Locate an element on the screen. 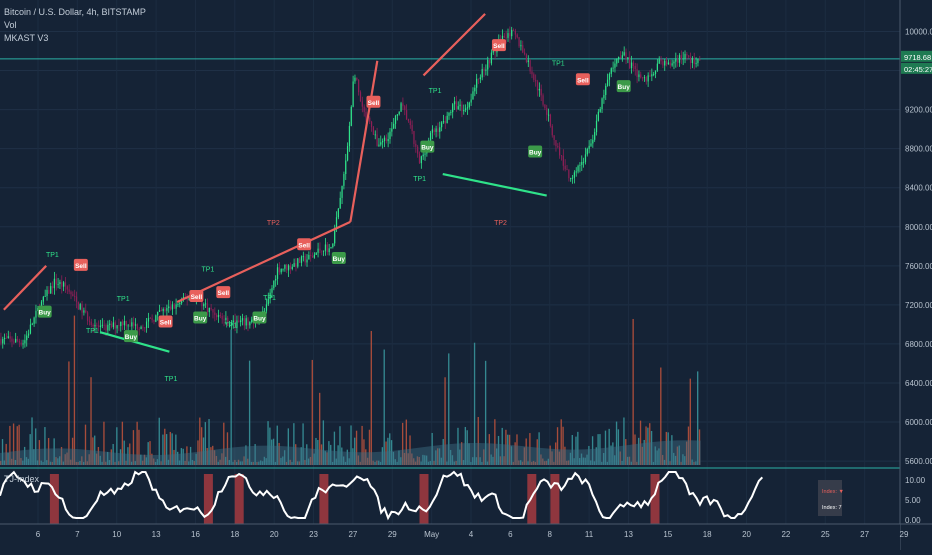 The width and height of the screenshot is (932, 555). oscillator-line is located at coordinates (382, 495).